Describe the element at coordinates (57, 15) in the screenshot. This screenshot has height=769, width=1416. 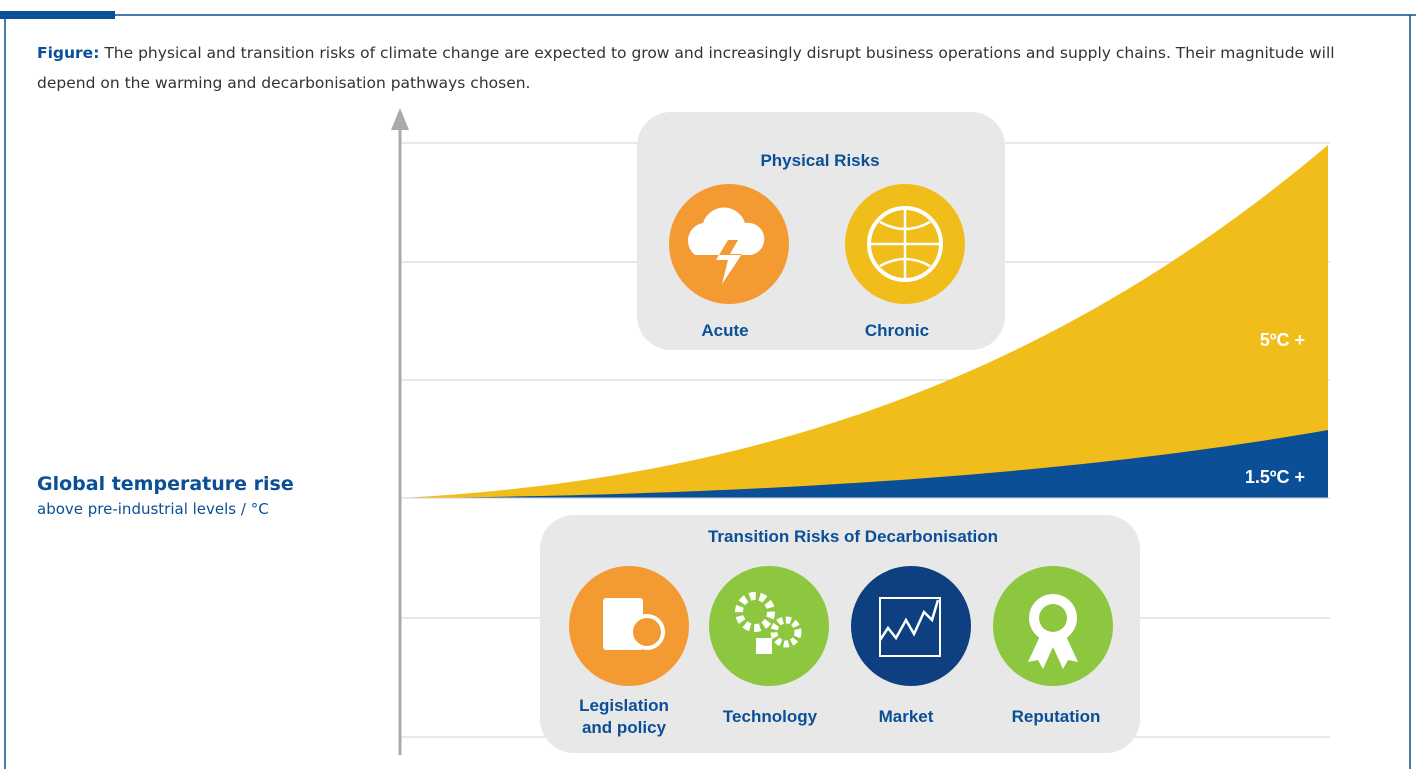
I see `frame-accent` at that location.